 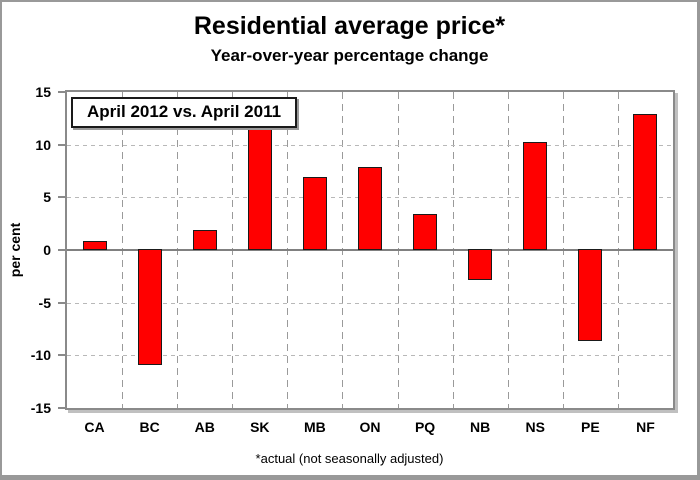 I want to click on bar-PQ, so click(x=425, y=232).